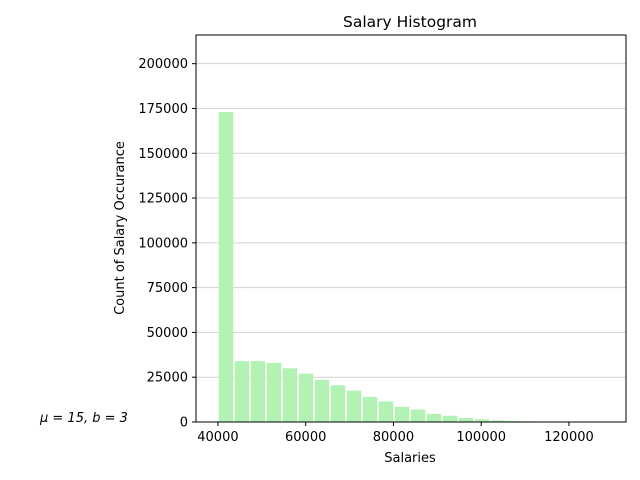 The height and width of the screenshot is (480, 640). What do you see at coordinates (305, 437) in the screenshot?
I see `x-tick-label-1: 60000` at bounding box center [305, 437].